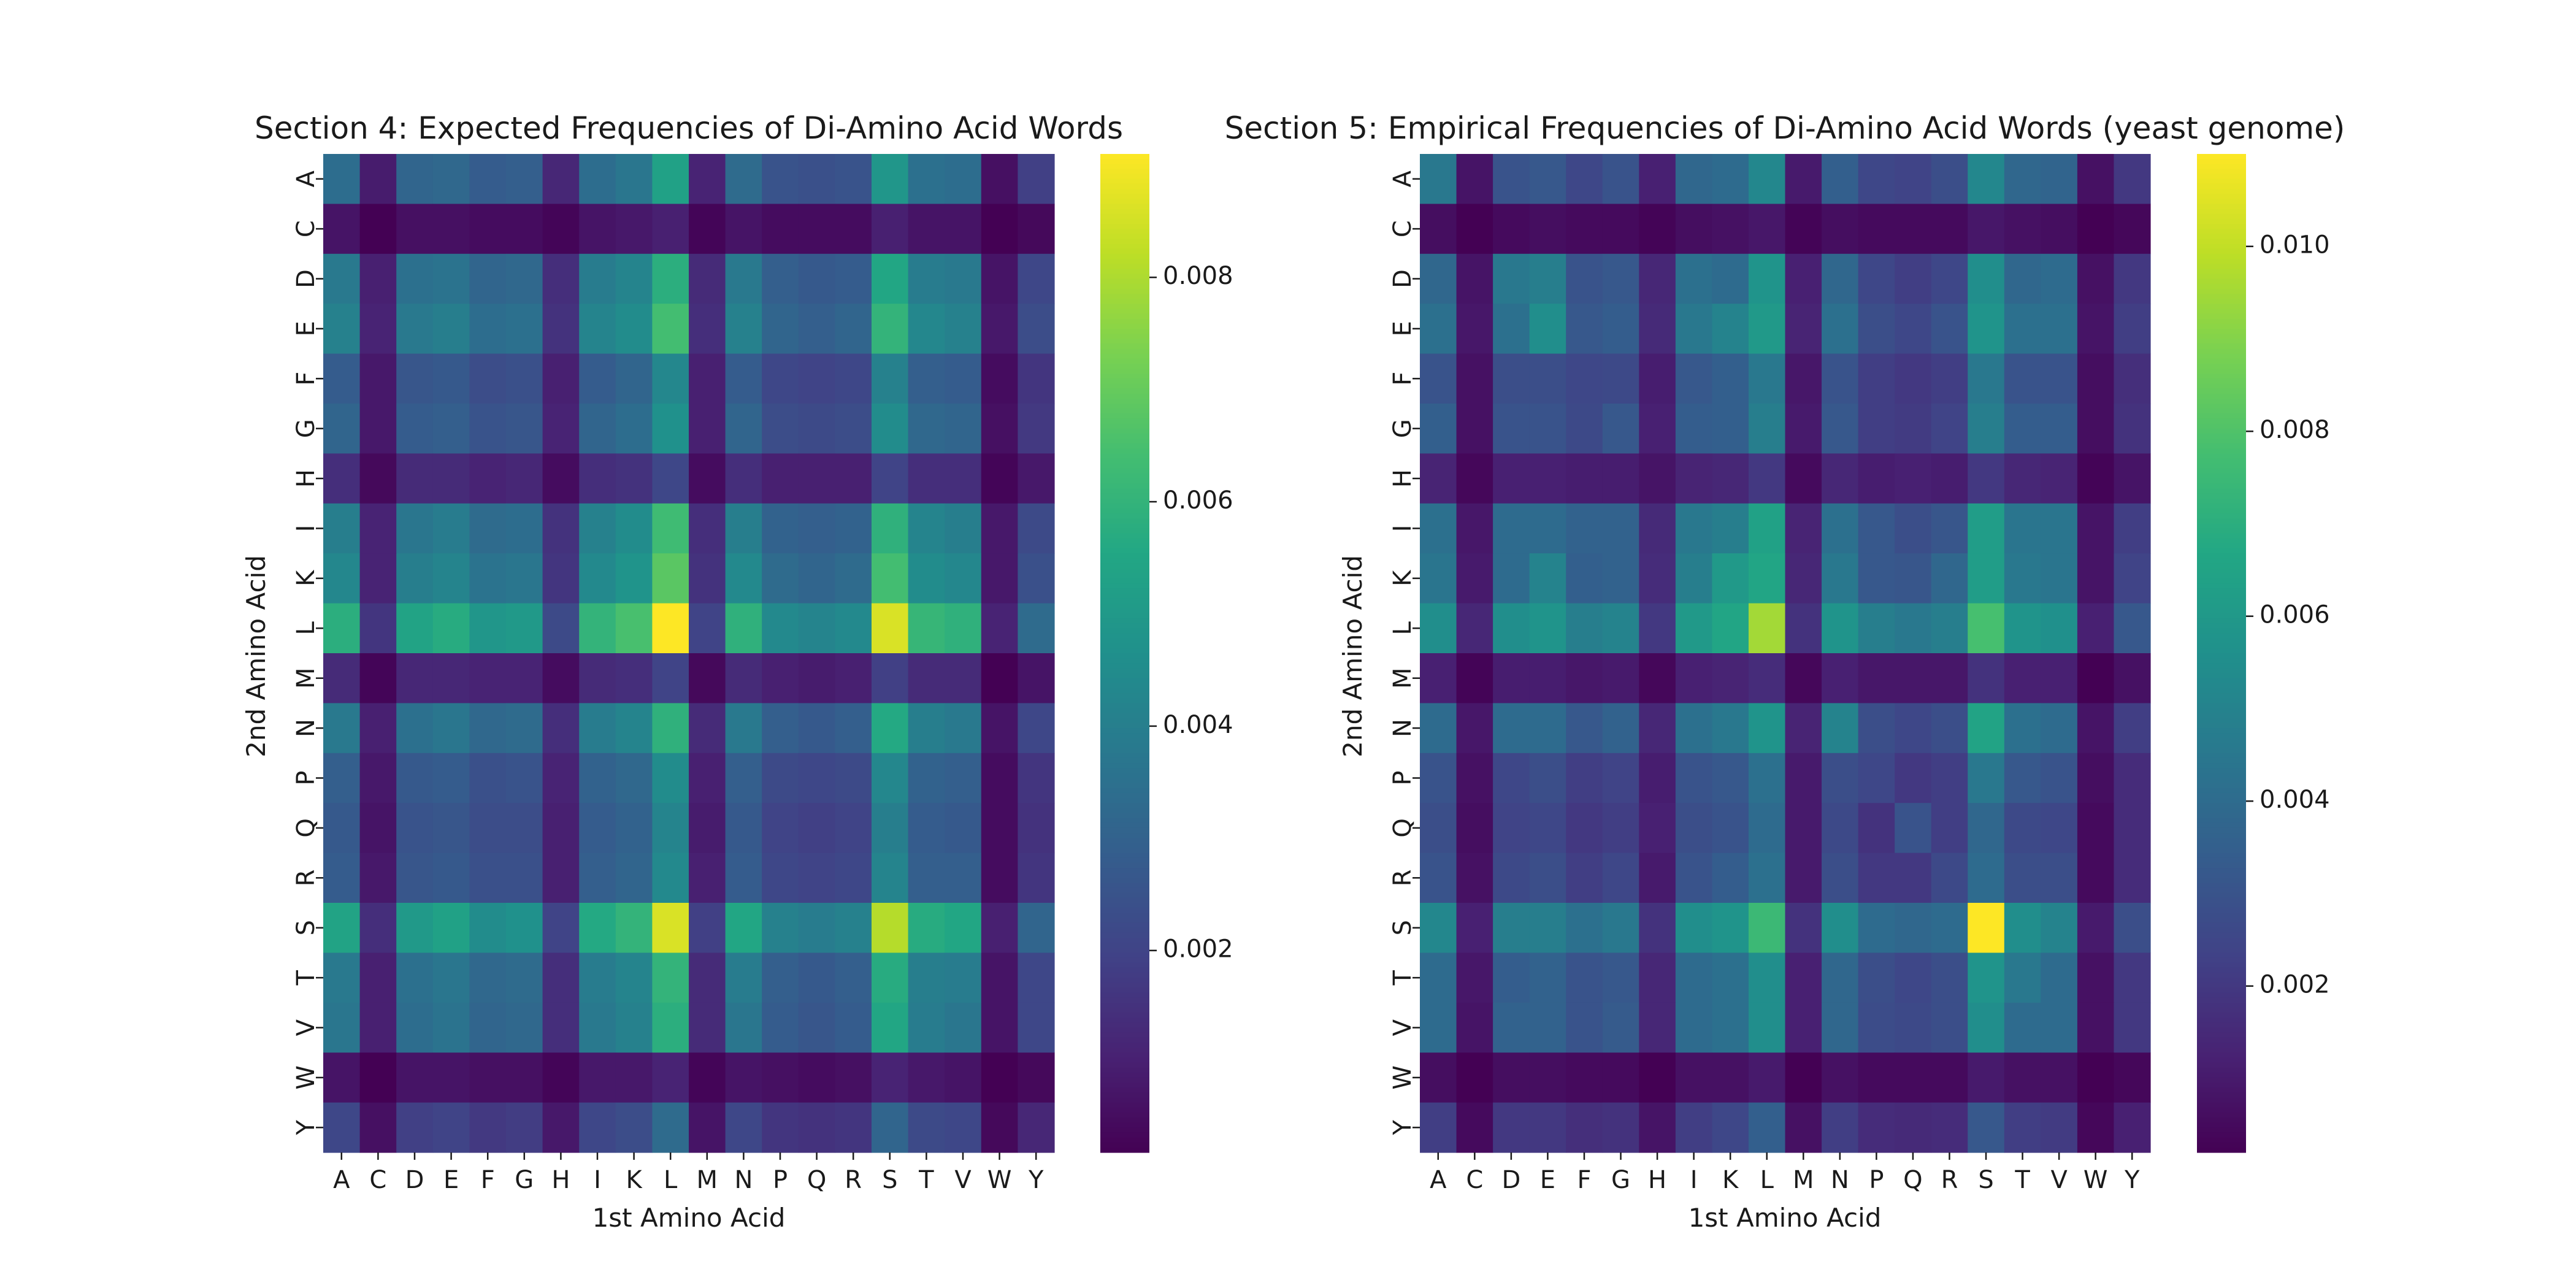 This screenshot has height=1288, width=2576. I want to click on x-axis-label: 1st Amino Acid, so click(689, 1218).